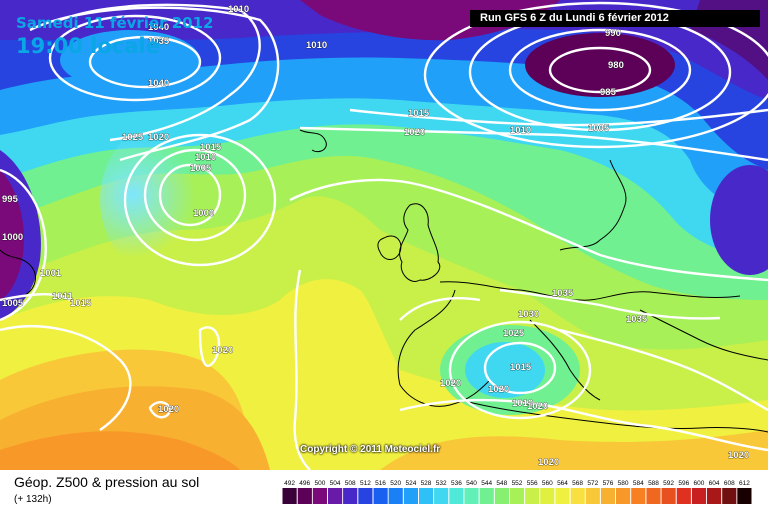 The width and height of the screenshot is (768, 512). I want to click on forecast-date: Samedi 11 février 2012, so click(115, 23).